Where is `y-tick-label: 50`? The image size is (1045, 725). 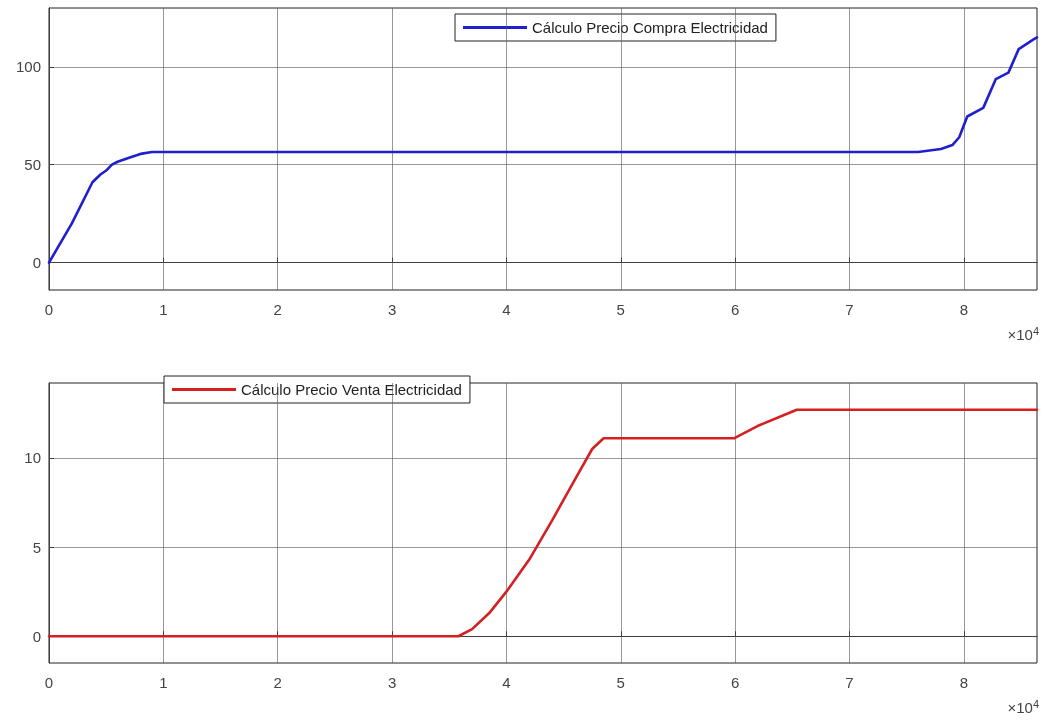 y-tick-label: 50 is located at coordinates (32, 165).